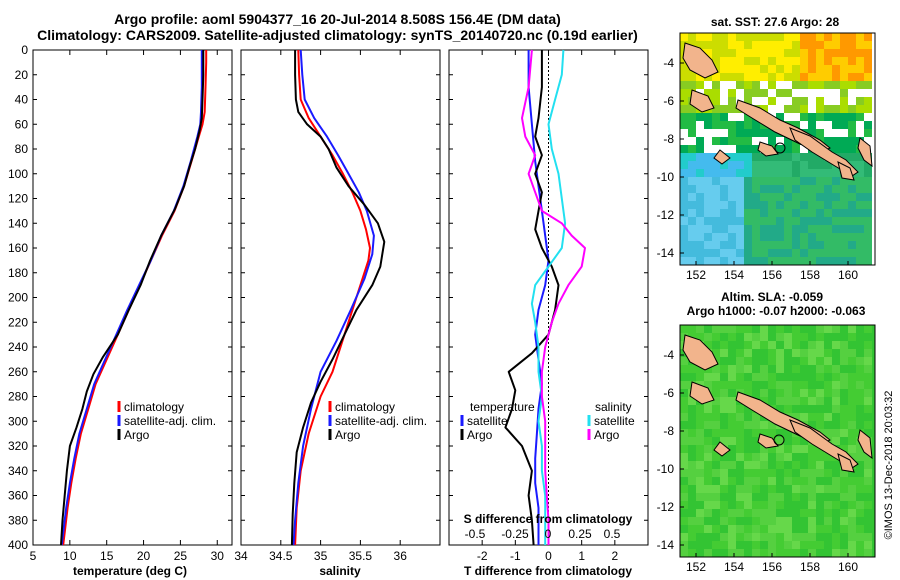 This screenshot has height=580, width=900. Describe the element at coordinates (666, 215) in the screenshot. I see `lat-tick-label: -12` at that location.